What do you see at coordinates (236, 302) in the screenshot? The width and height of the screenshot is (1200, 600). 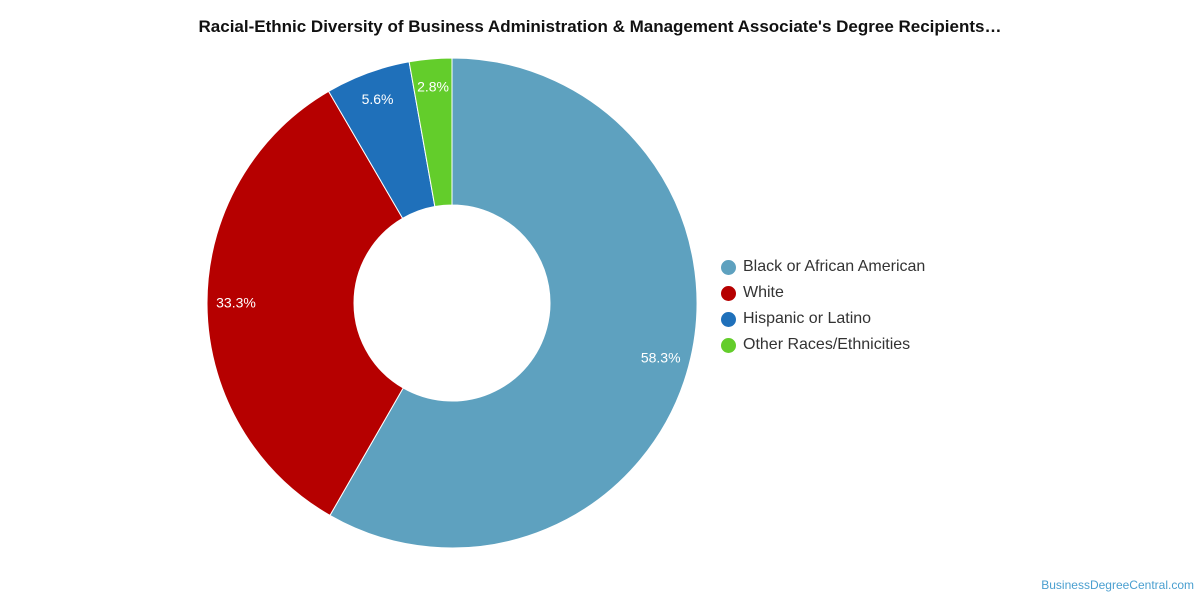 I see `slice-label-1: 33.3%` at bounding box center [236, 302].